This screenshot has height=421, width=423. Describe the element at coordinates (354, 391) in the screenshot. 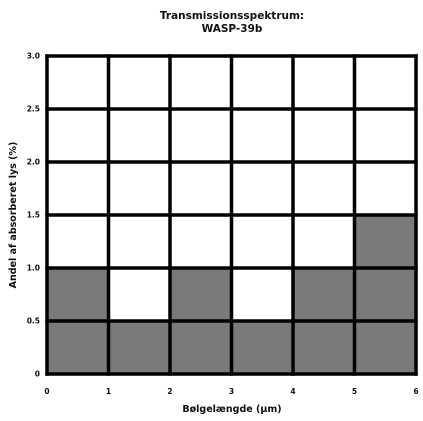

I see `x-tick-label-5: 5` at that location.